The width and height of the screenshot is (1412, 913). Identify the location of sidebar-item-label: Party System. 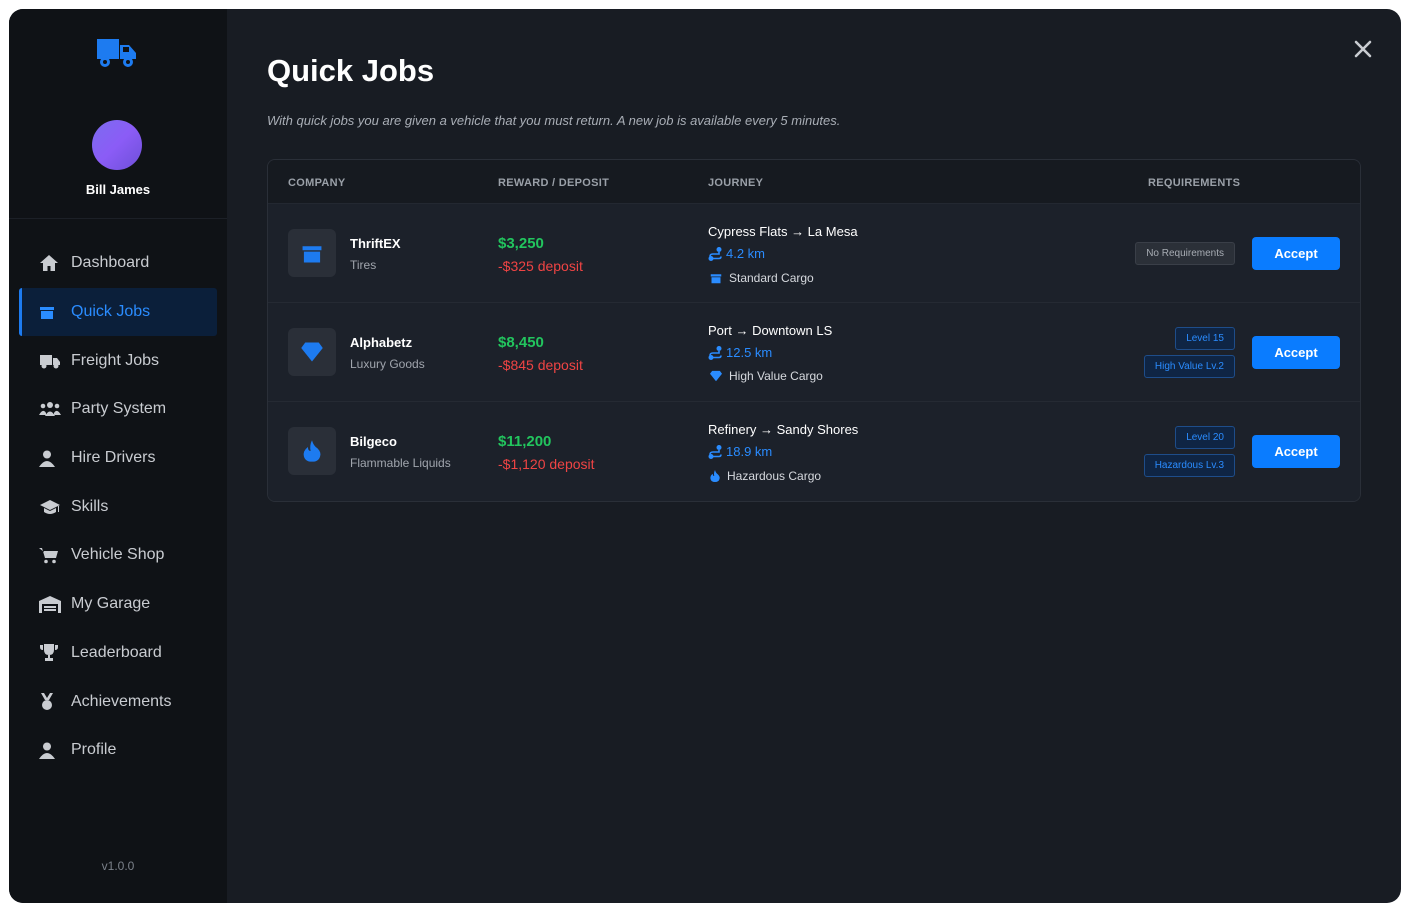
(119, 409).